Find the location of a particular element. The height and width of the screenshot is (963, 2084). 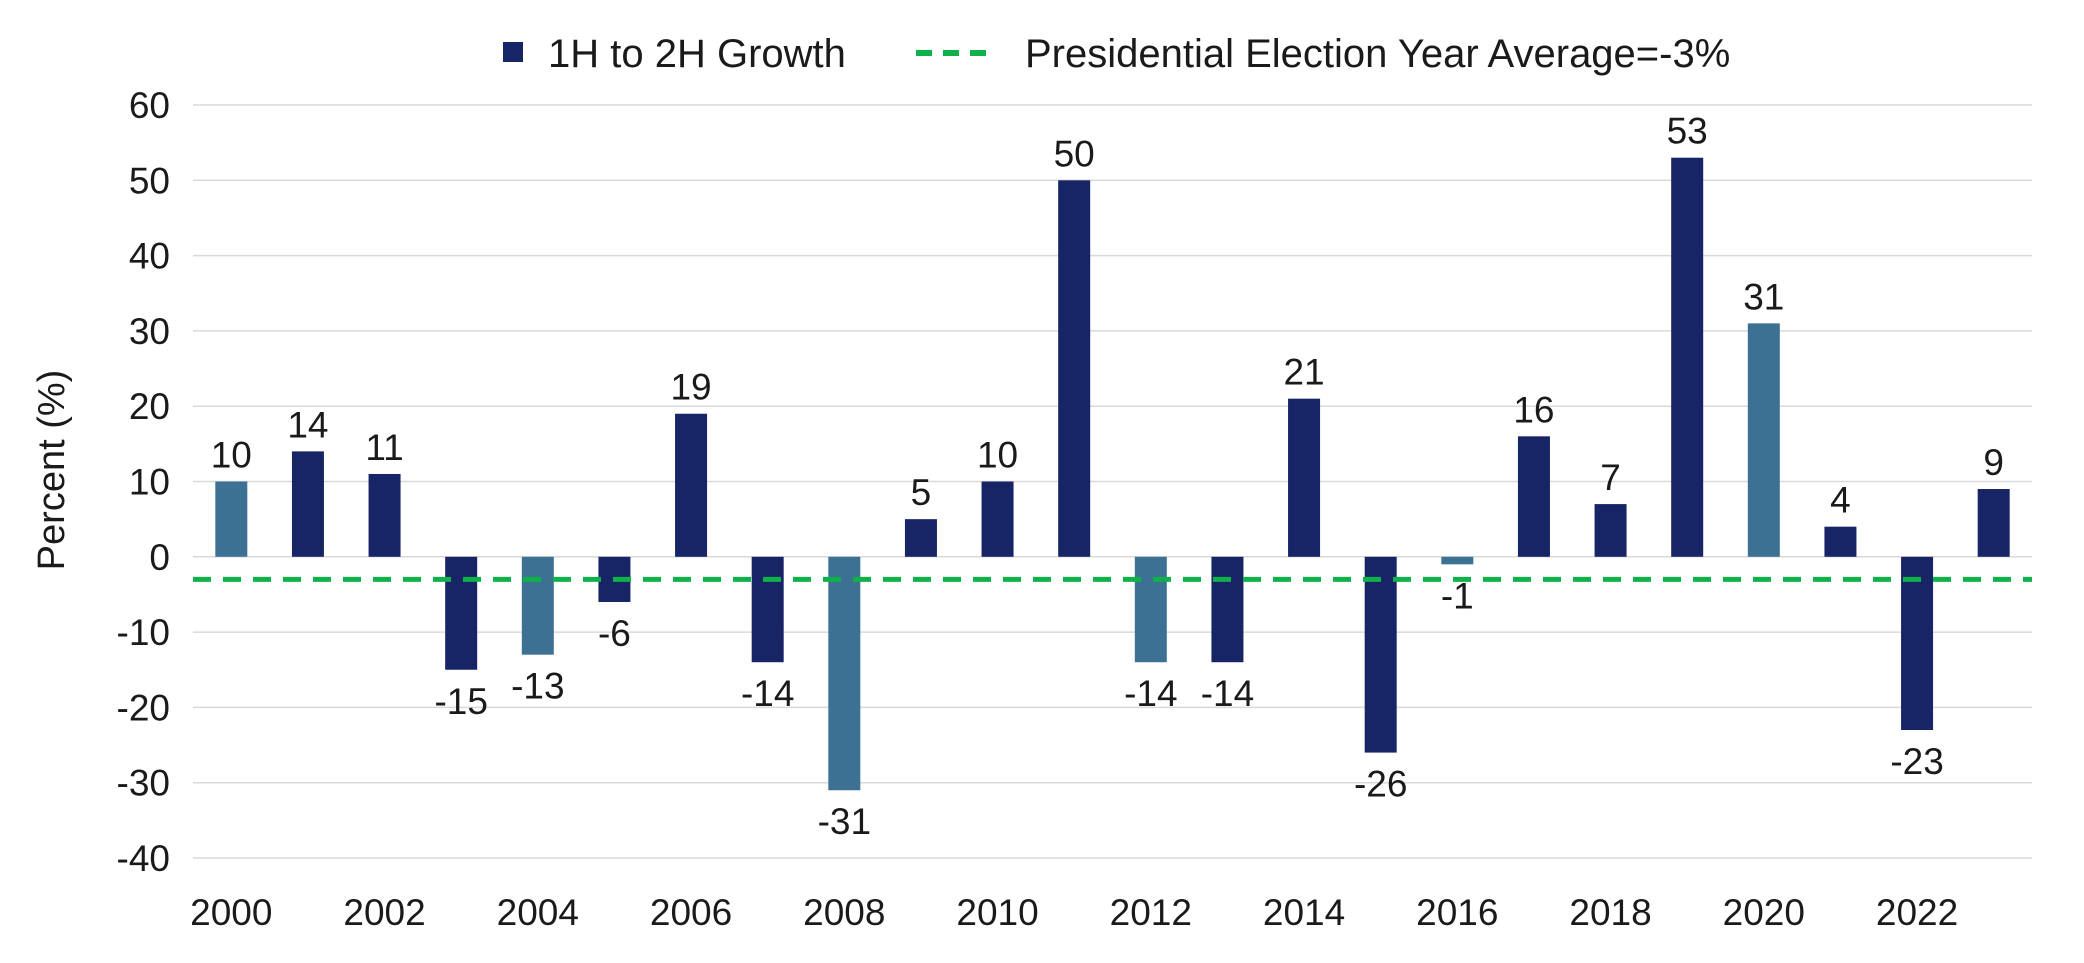

bar-2010 is located at coordinates (997, 519).